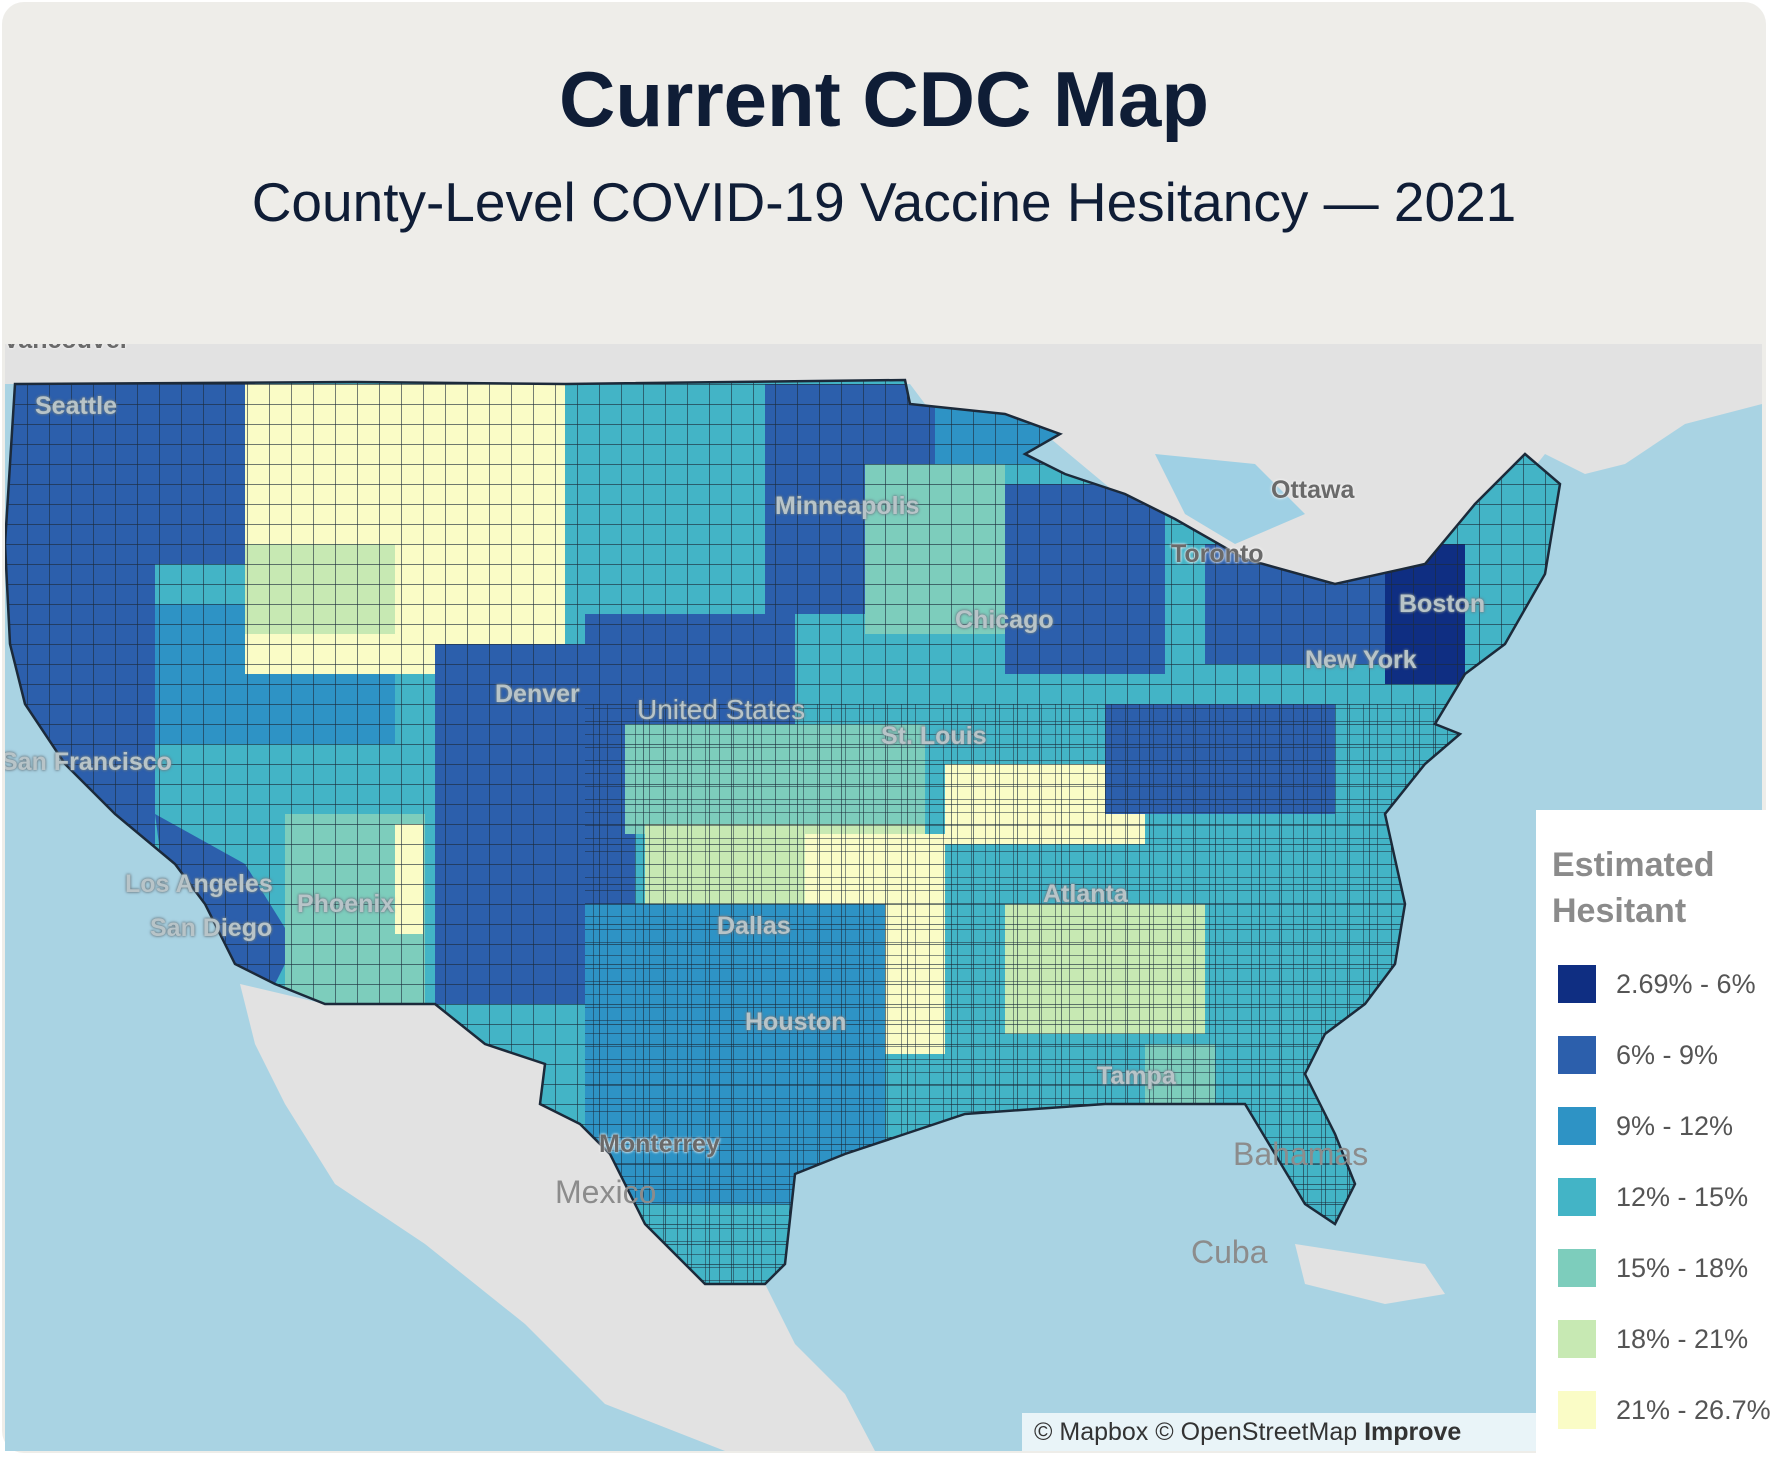 This screenshot has height=1458, width=1771. I want to click on map-attribution: © Mapbox © OpenStreetMap Improve, so click(1282, 1432).